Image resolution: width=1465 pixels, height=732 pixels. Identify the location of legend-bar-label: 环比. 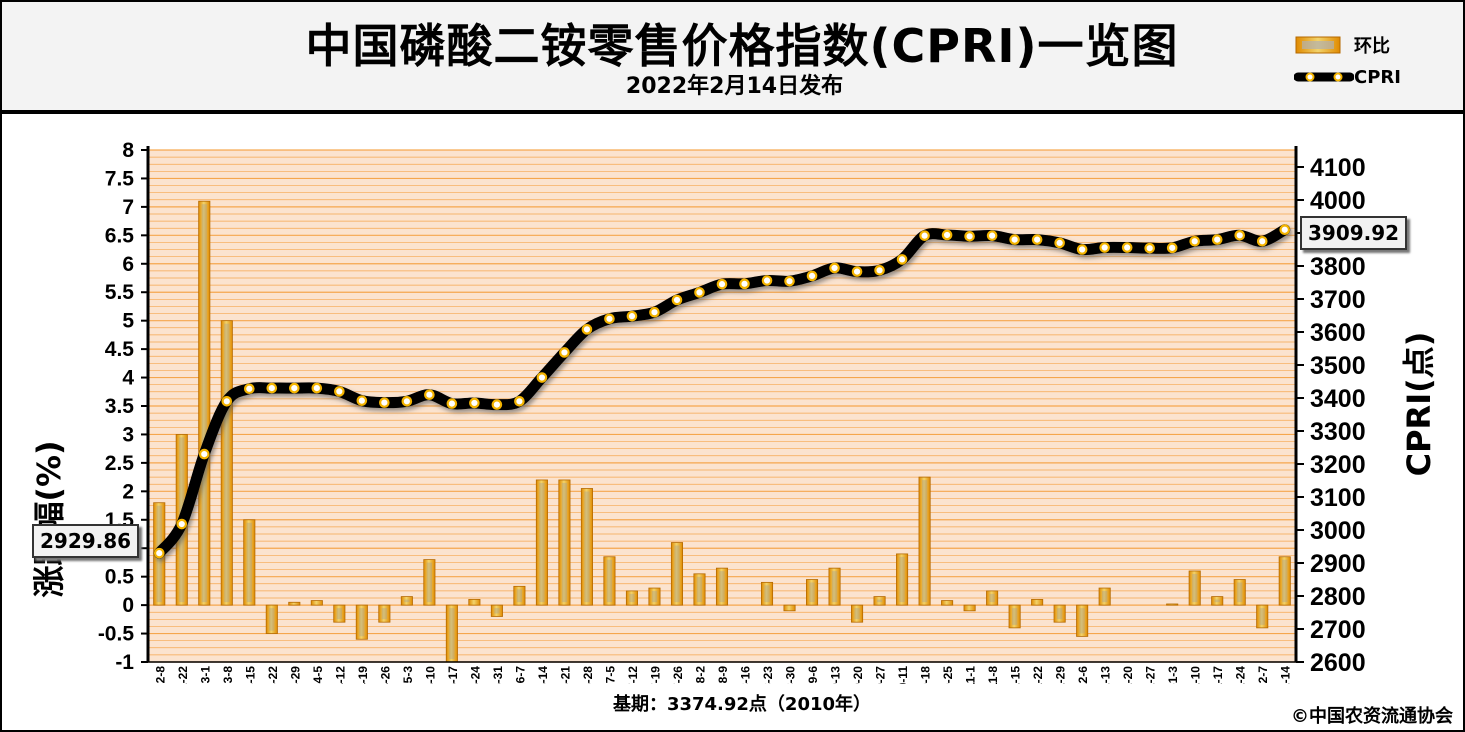
(1372, 46).